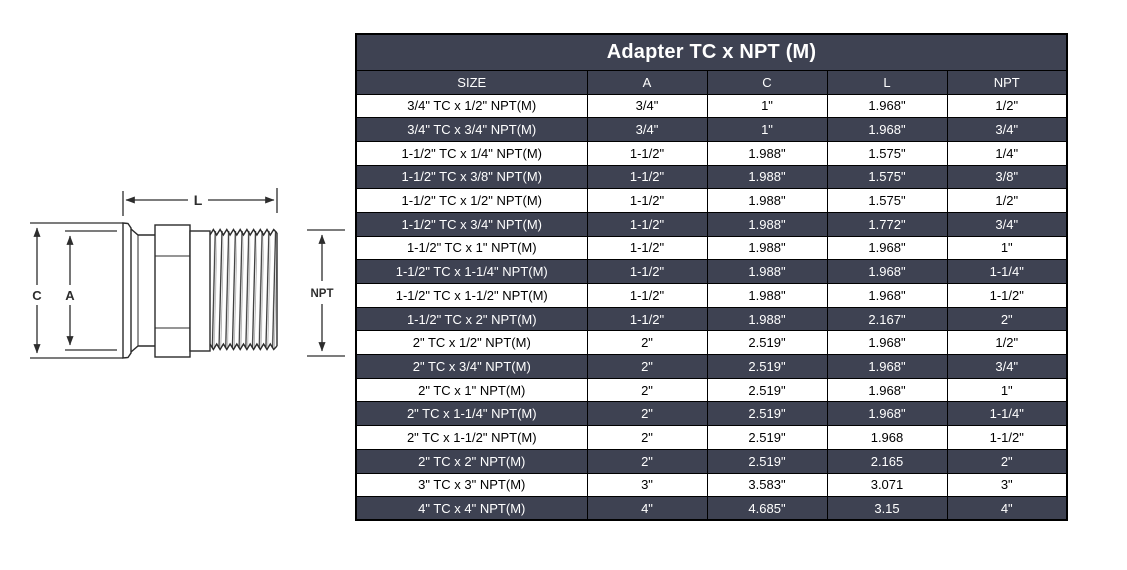 This screenshot has width=1127, height=570. What do you see at coordinates (1007, 82) in the screenshot?
I see `column-header-npt: NPT` at bounding box center [1007, 82].